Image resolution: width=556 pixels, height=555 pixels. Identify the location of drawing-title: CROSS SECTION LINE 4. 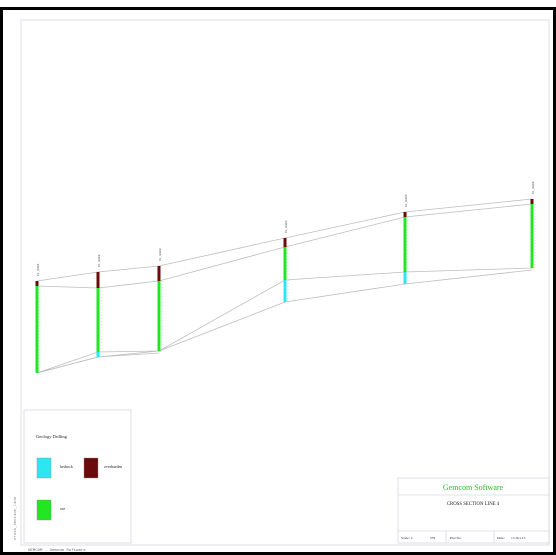
(473, 504).